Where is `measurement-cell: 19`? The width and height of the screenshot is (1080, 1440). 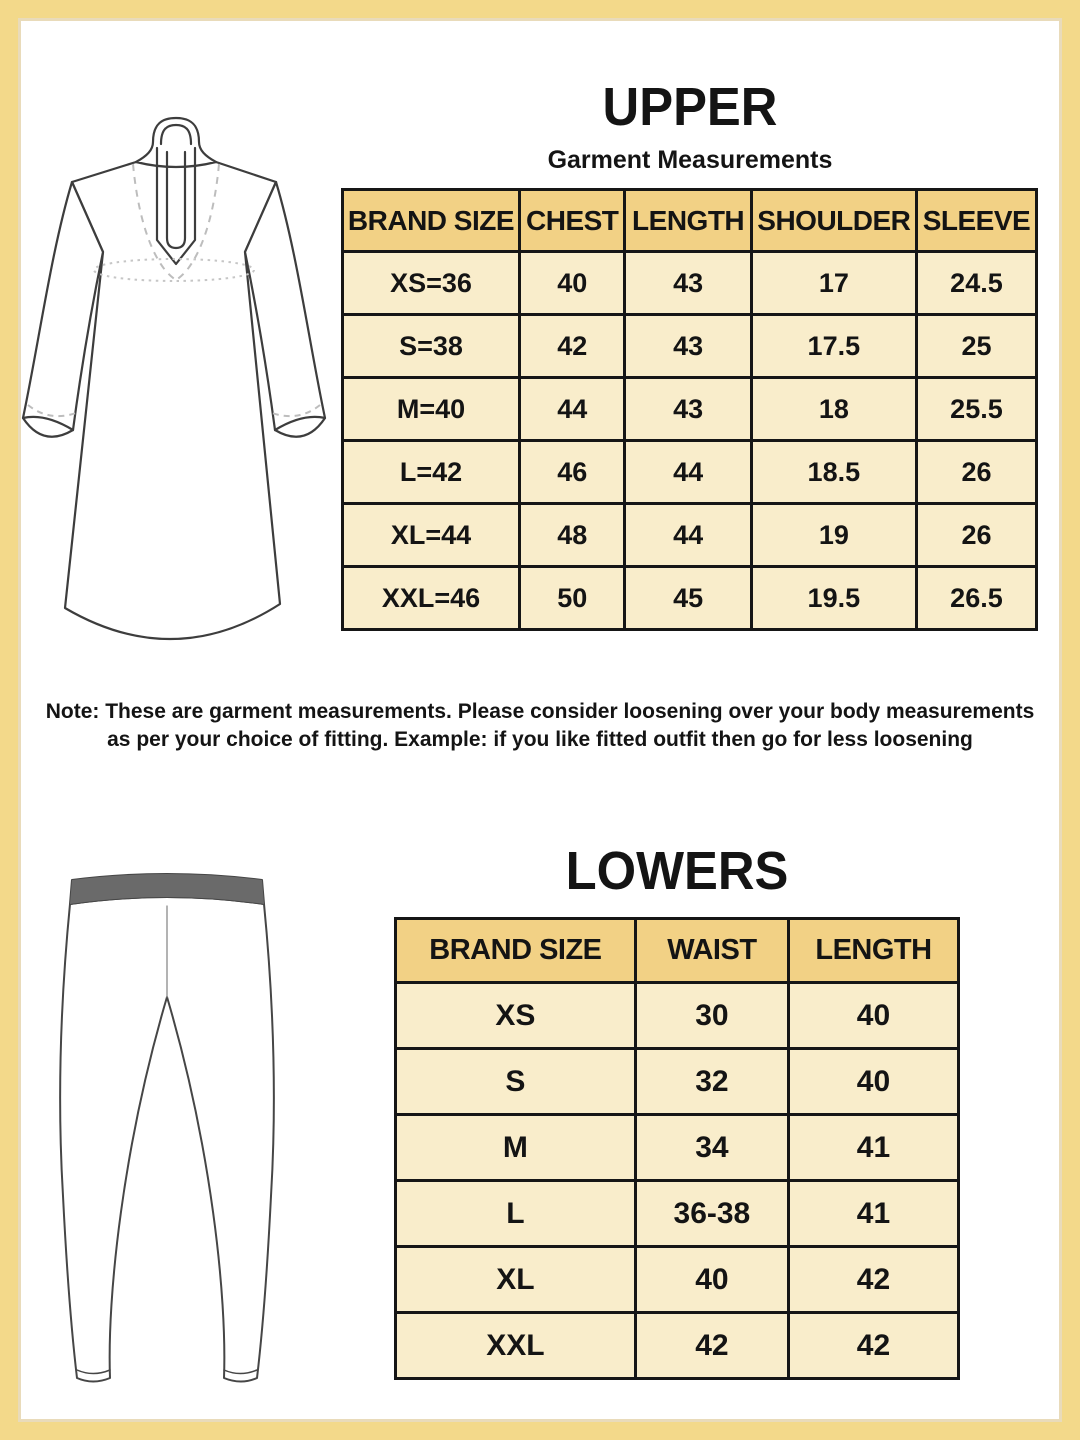
measurement-cell: 19 is located at coordinates (833, 535).